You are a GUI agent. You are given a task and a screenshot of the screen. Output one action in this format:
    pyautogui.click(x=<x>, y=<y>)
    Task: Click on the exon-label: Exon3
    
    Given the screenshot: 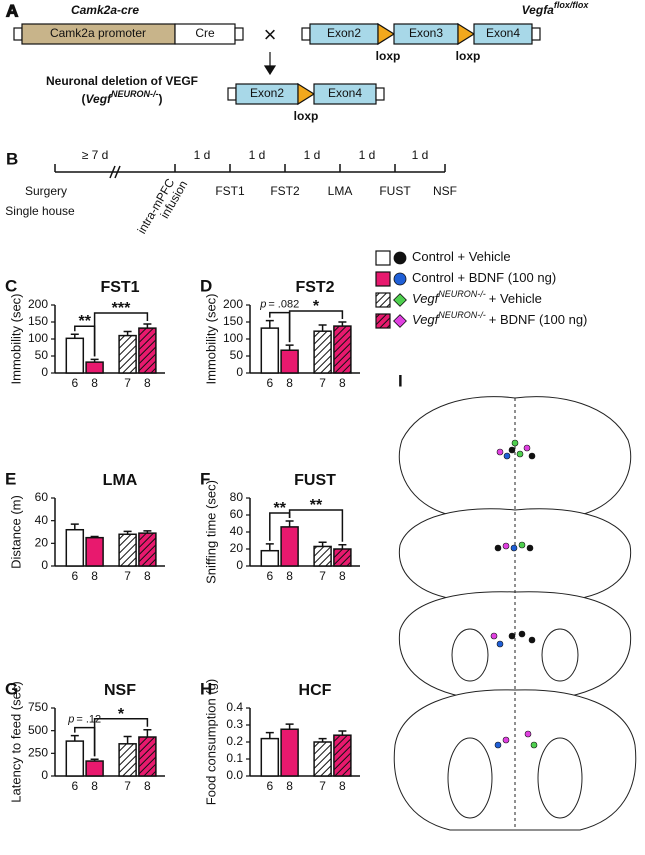 What is the action you would take?
    pyautogui.click(x=426, y=33)
    